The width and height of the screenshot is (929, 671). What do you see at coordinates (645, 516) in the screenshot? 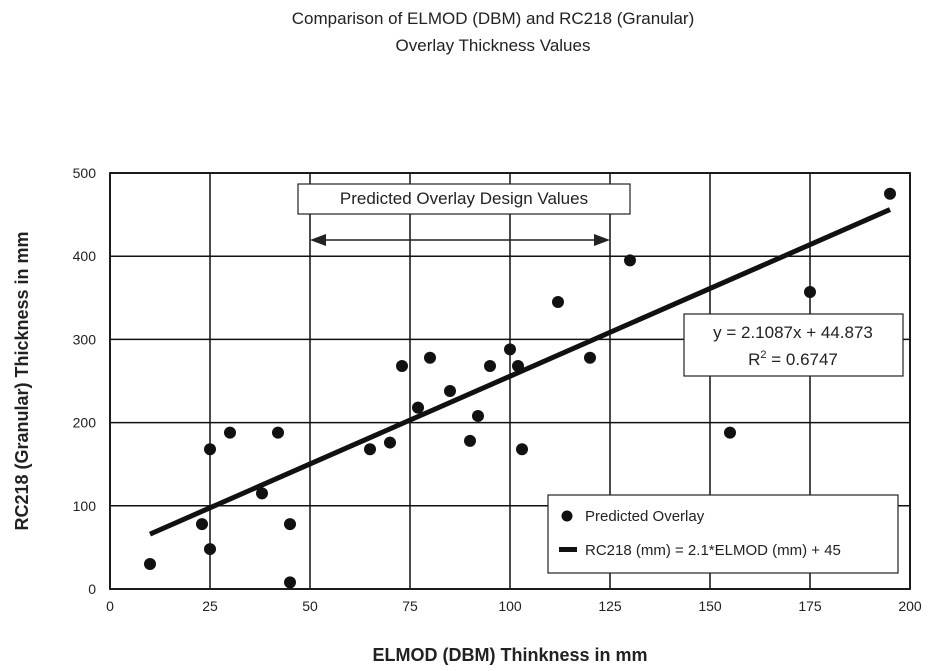
I see `legend-entry-points: Predicted Overlay` at bounding box center [645, 516].